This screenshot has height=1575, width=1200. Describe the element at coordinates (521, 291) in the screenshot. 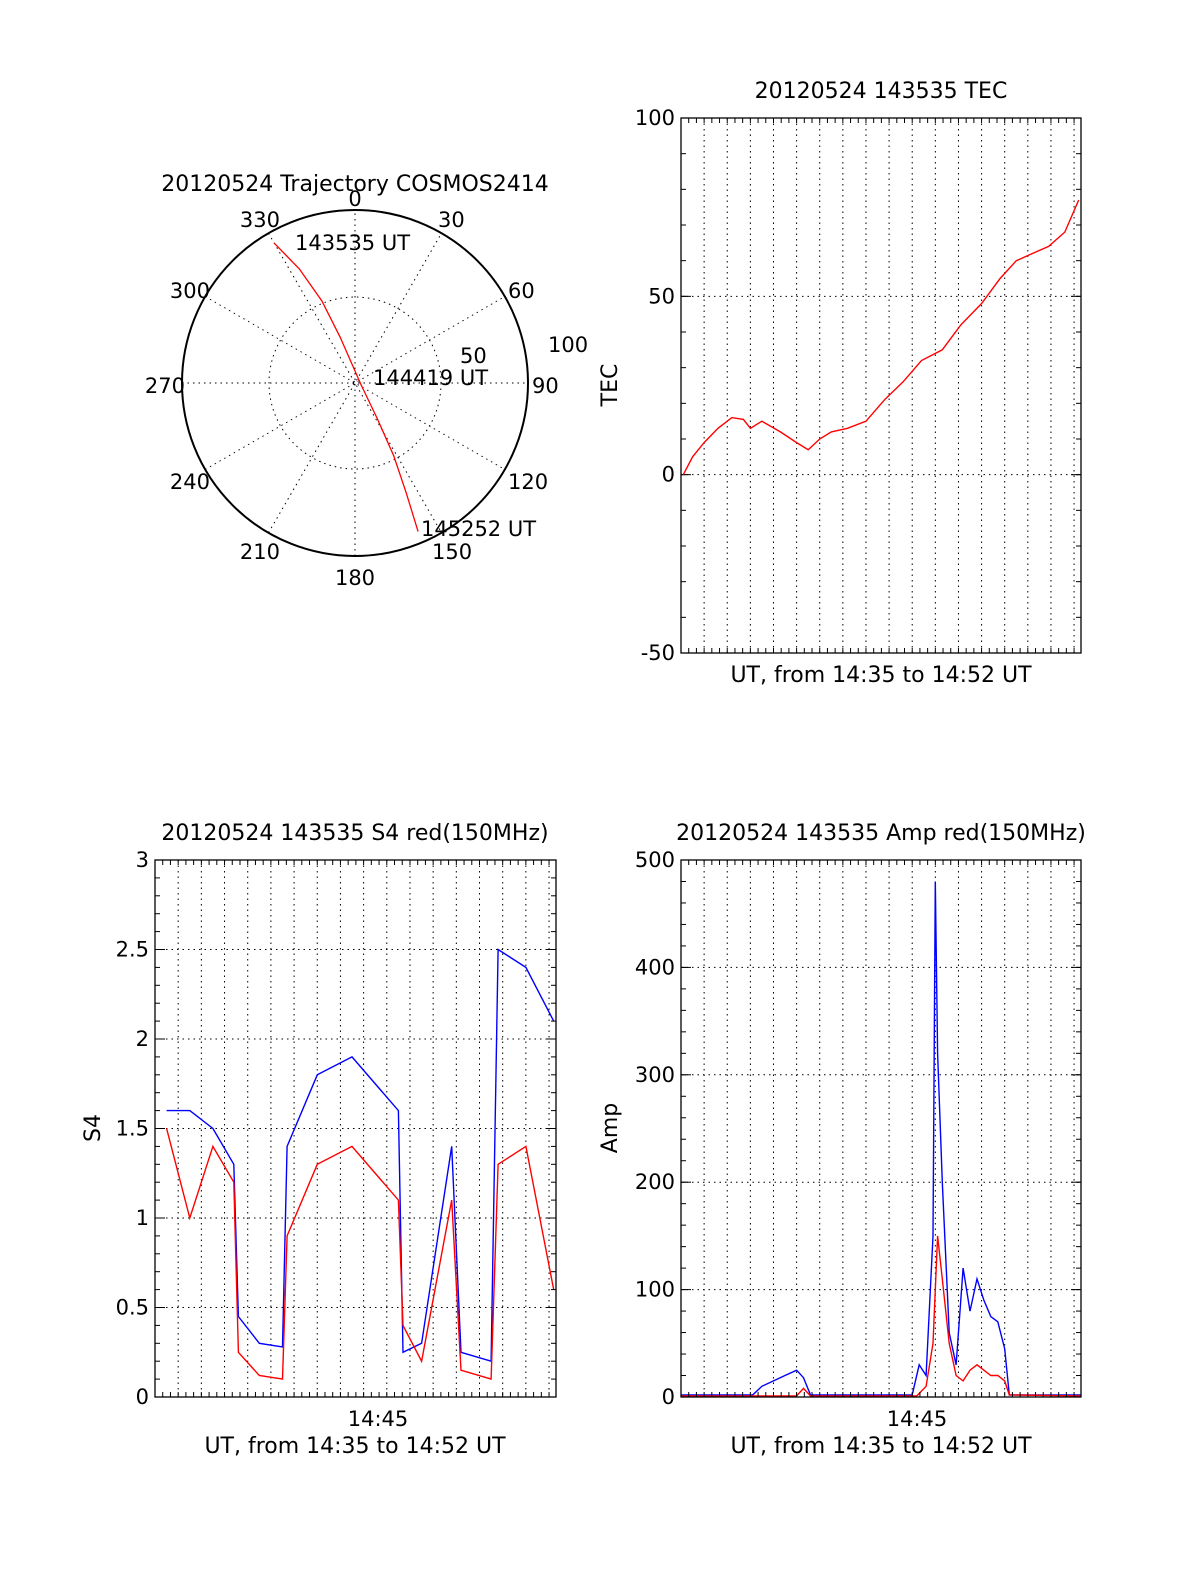

I see `polar-azimuth-label: 60` at that location.